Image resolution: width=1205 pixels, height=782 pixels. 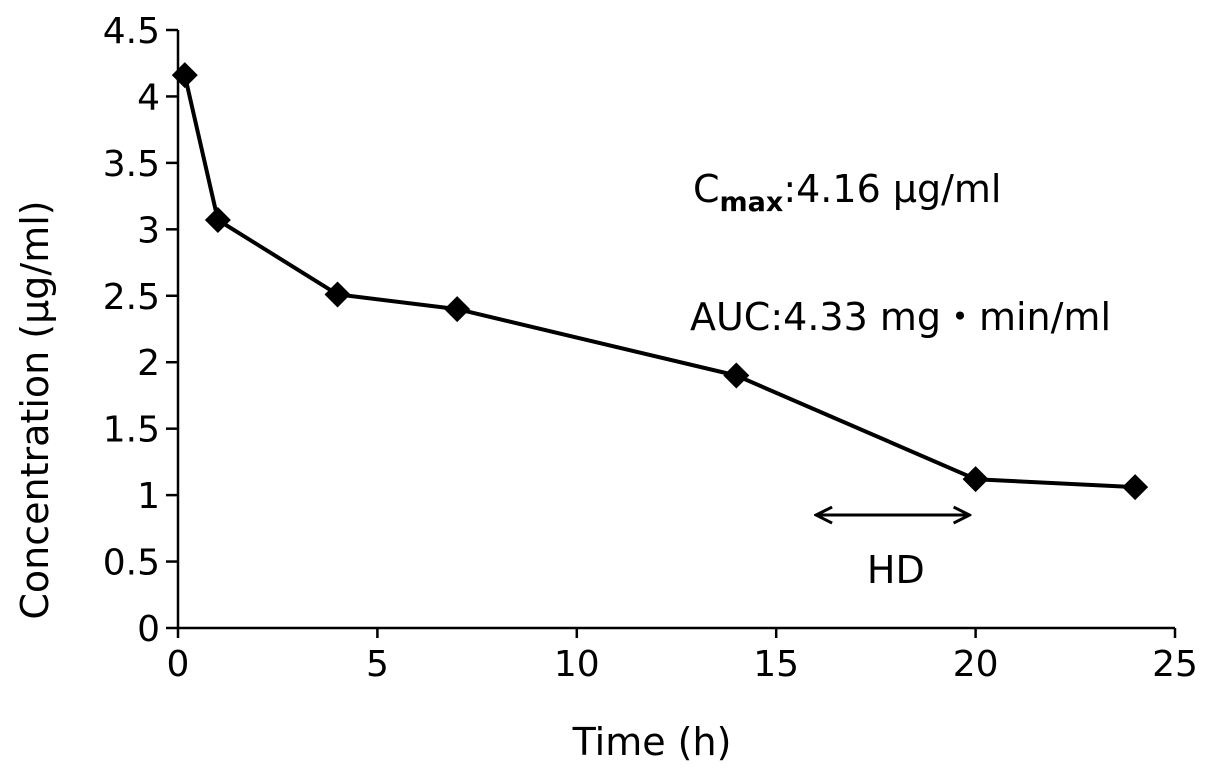 What do you see at coordinates (35, 409) in the screenshot?
I see `y-axis-title: Concentration (µg/ml)` at bounding box center [35, 409].